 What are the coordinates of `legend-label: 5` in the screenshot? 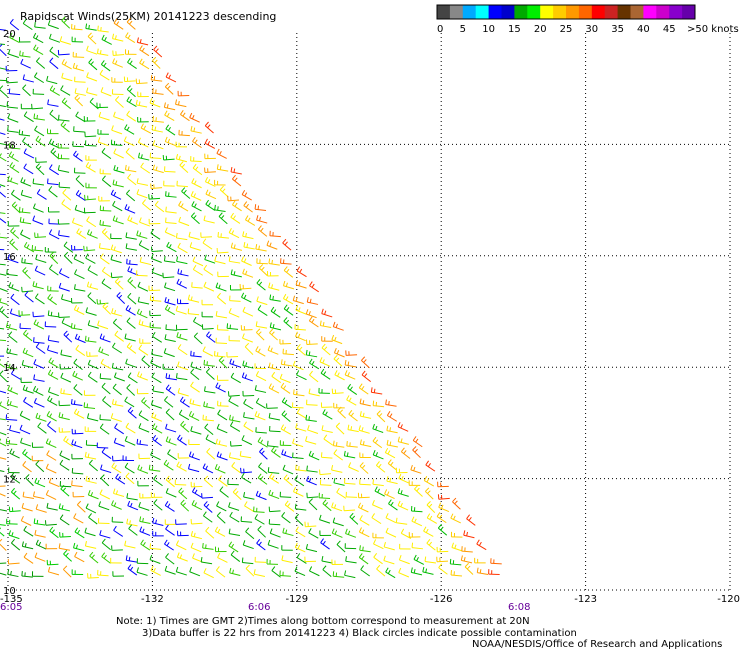 It's located at (463, 29).